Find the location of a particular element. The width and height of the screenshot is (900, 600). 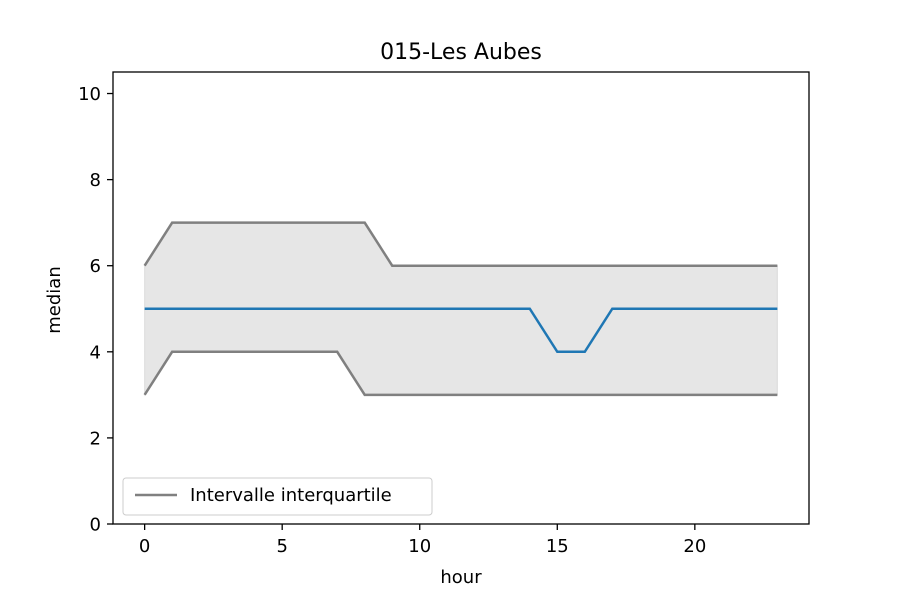

legend-frame is located at coordinates (277, 496).